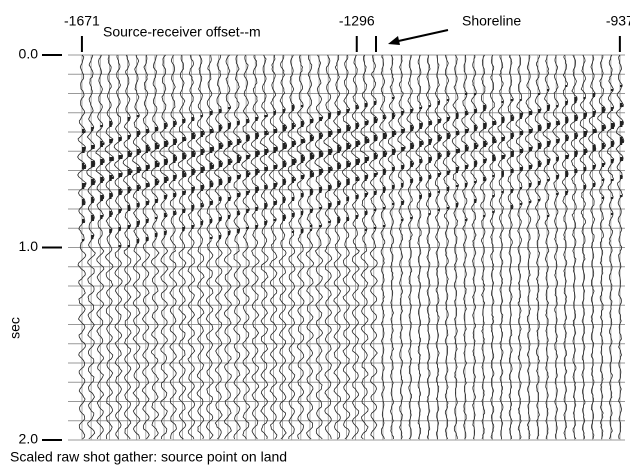 The width and height of the screenshot is (630, 468). What do you see at coordinates (491, 21) in the screenshot?
I see `annotation: Shoreline` at bounding box center [491, 21].